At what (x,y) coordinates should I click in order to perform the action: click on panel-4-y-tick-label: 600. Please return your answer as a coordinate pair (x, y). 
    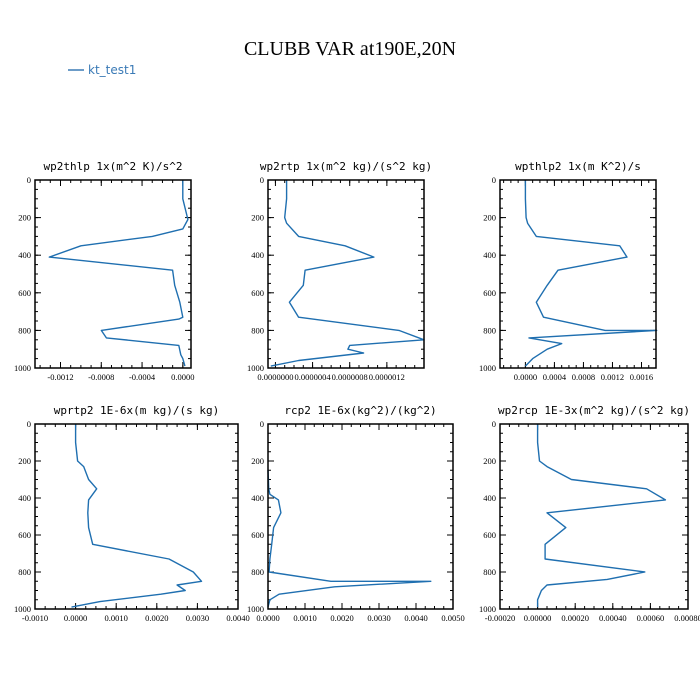
    Looking at the image, I should click on (24, 535).